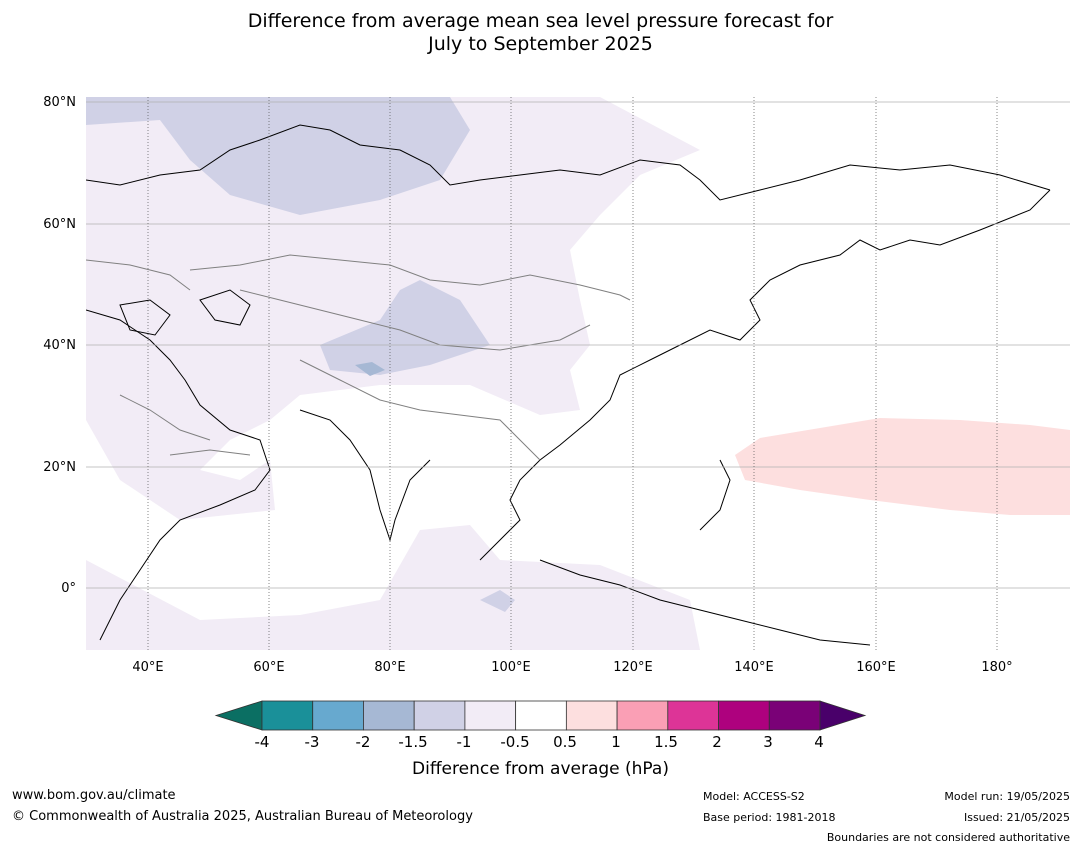  I want to click on base-period-text: Base period: 1981-2018, so click(769, 817).